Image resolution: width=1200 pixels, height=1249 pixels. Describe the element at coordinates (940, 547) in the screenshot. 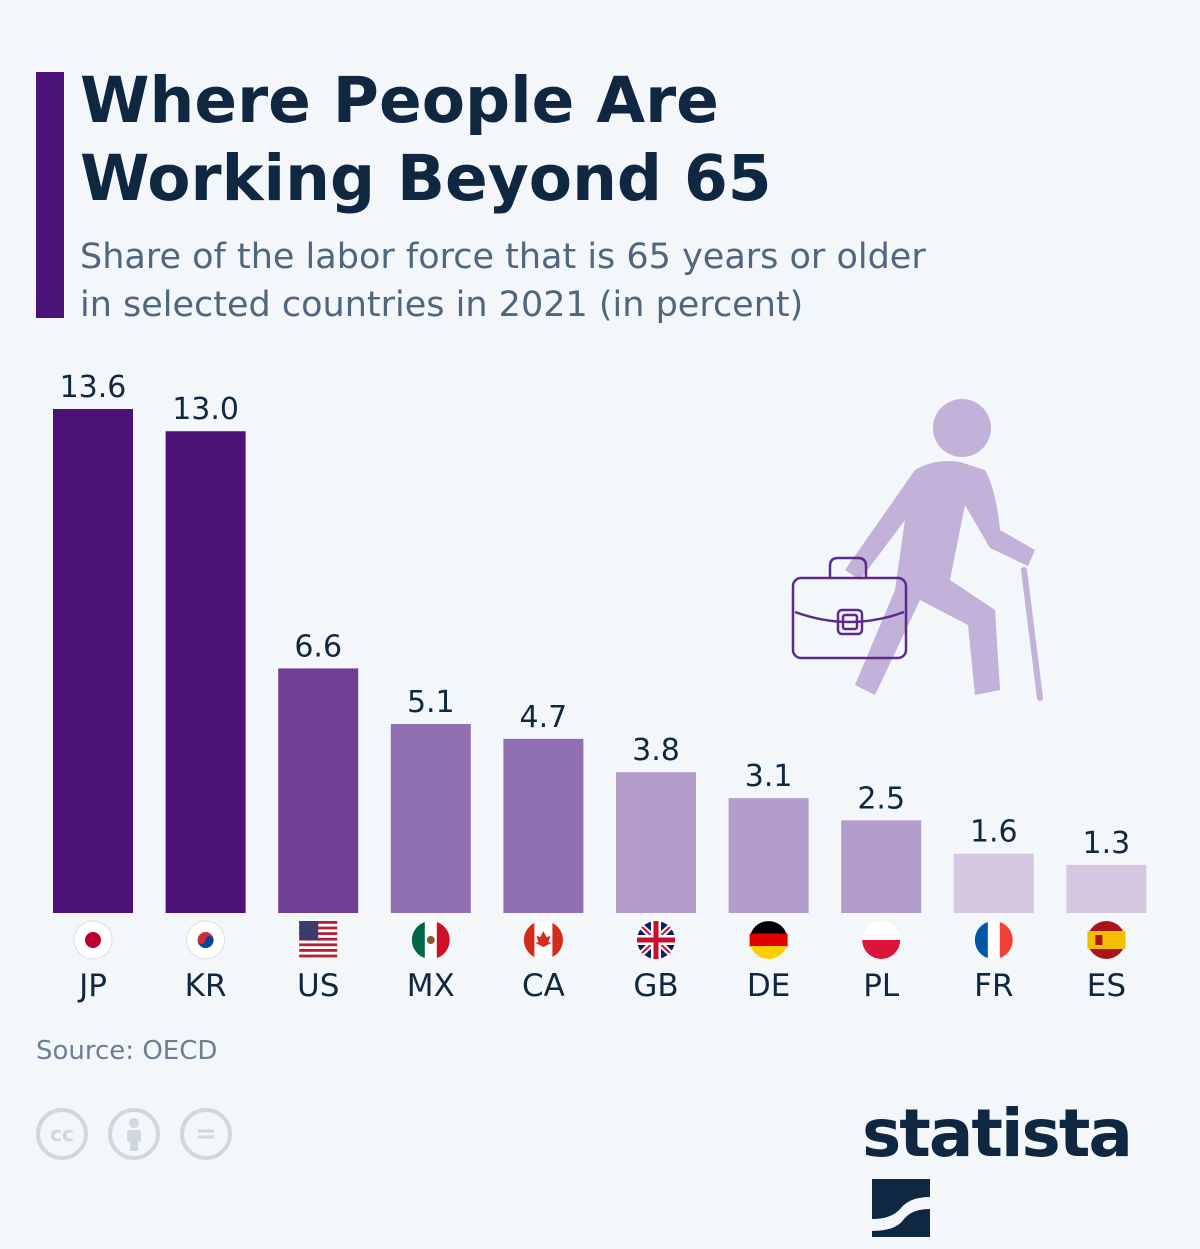

I see `elderly-person-icon` at that location.